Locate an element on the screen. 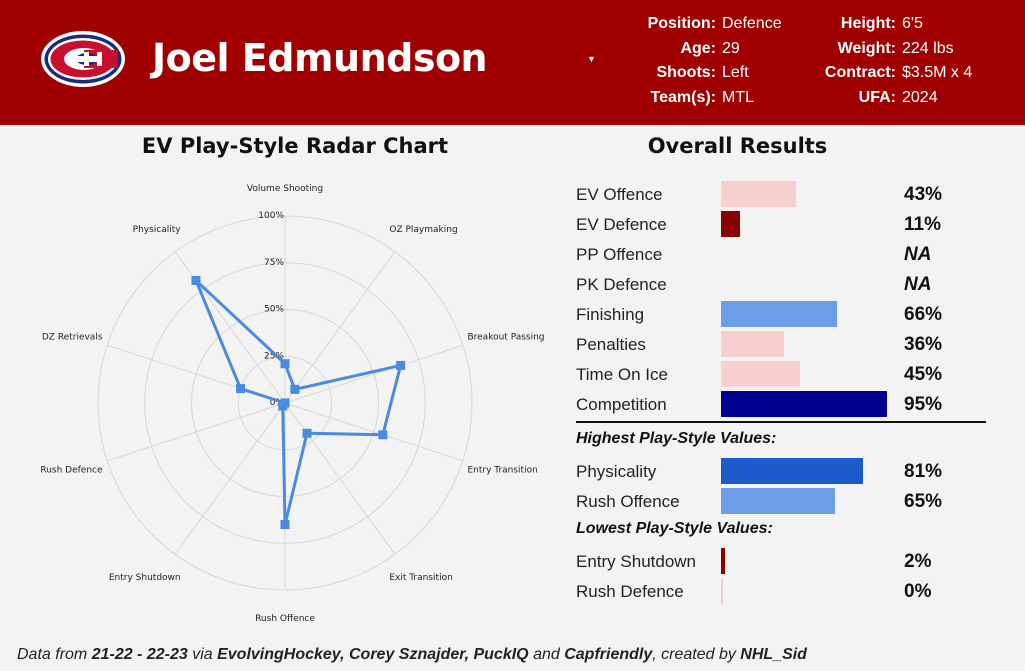 This screenshot has width=1025, height=671. radar-tick-label: 0% is located at coordinates (277, 403).